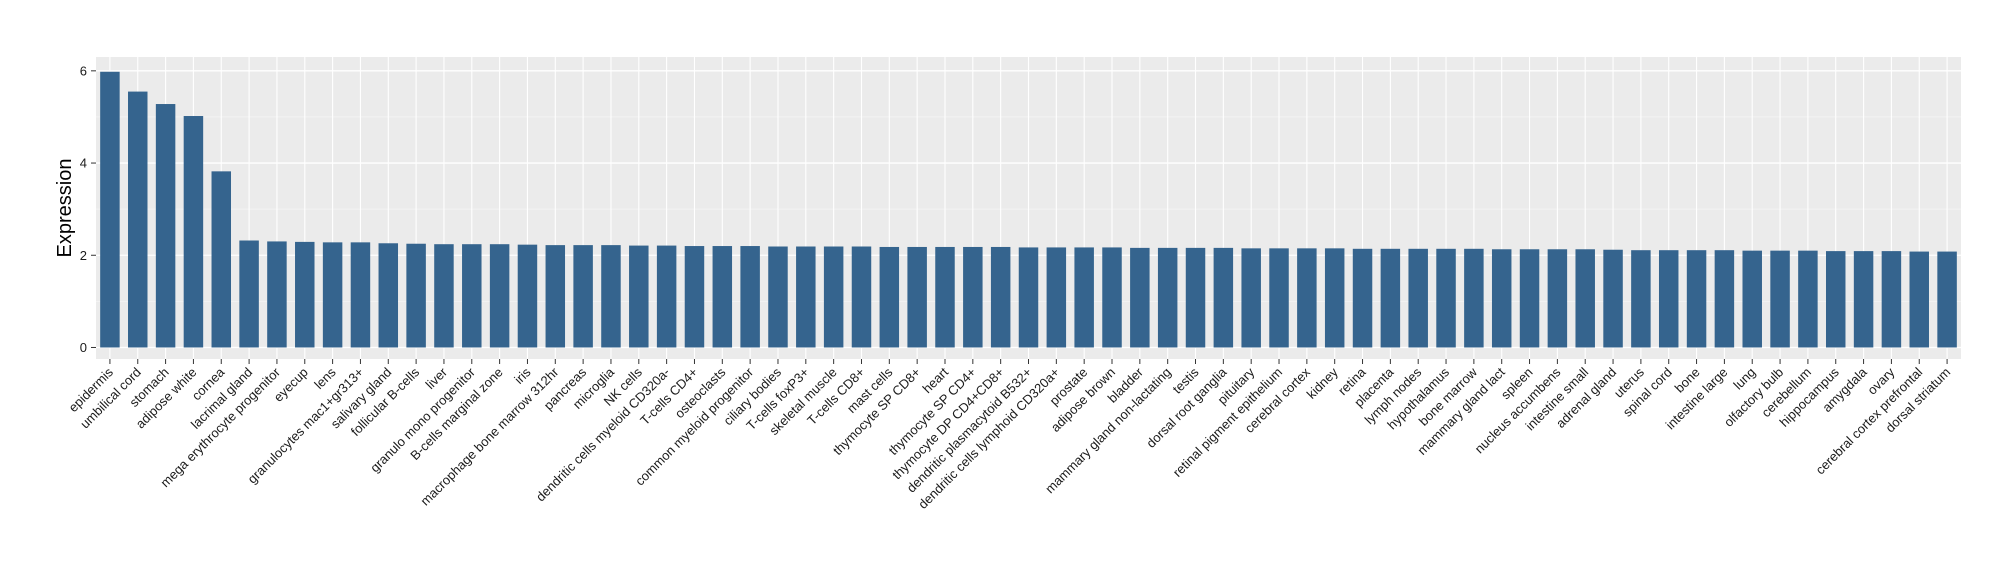  I want to click on x-tick-label: kidney, so click(1323, 383).